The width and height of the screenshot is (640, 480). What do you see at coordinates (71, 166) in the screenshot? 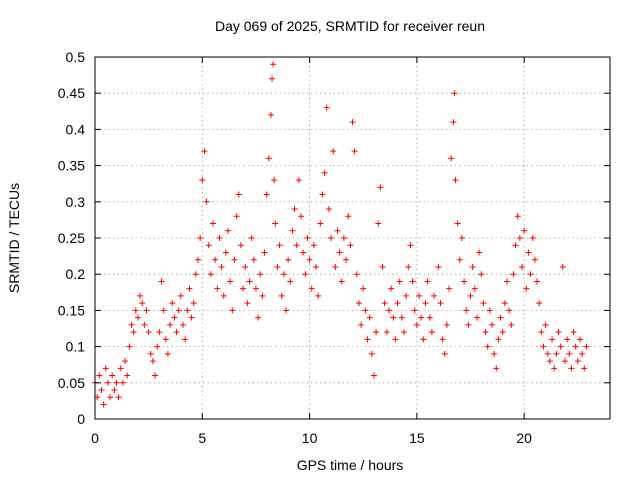
I see `y-tick-label: 0.35` at bounding box center [71, 166].